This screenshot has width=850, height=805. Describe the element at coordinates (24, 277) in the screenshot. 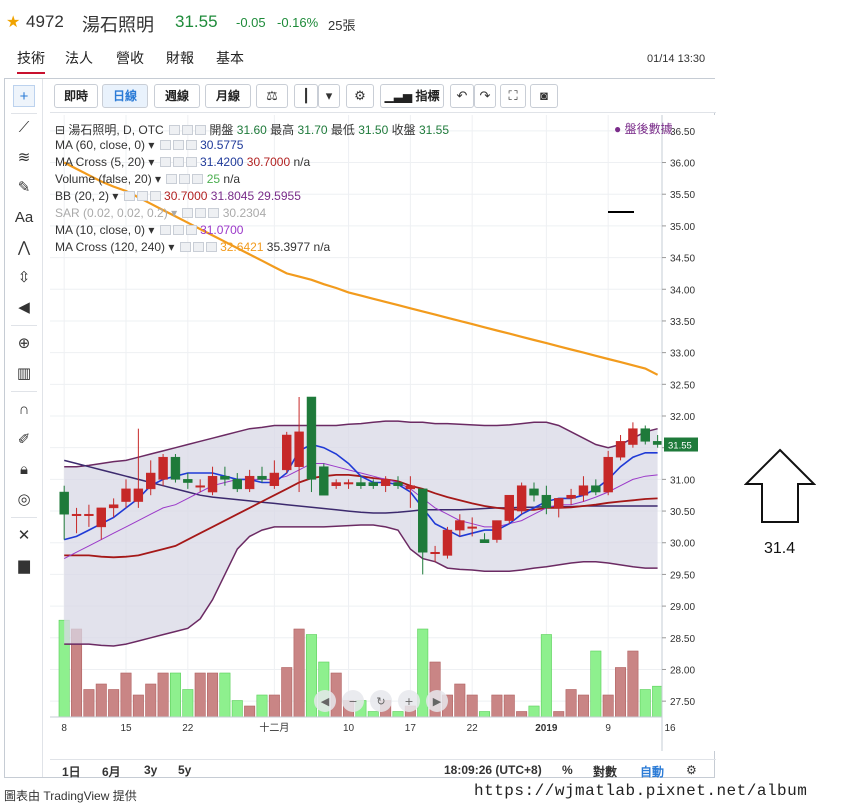

I see `measure-icon: ⇳` at that location.